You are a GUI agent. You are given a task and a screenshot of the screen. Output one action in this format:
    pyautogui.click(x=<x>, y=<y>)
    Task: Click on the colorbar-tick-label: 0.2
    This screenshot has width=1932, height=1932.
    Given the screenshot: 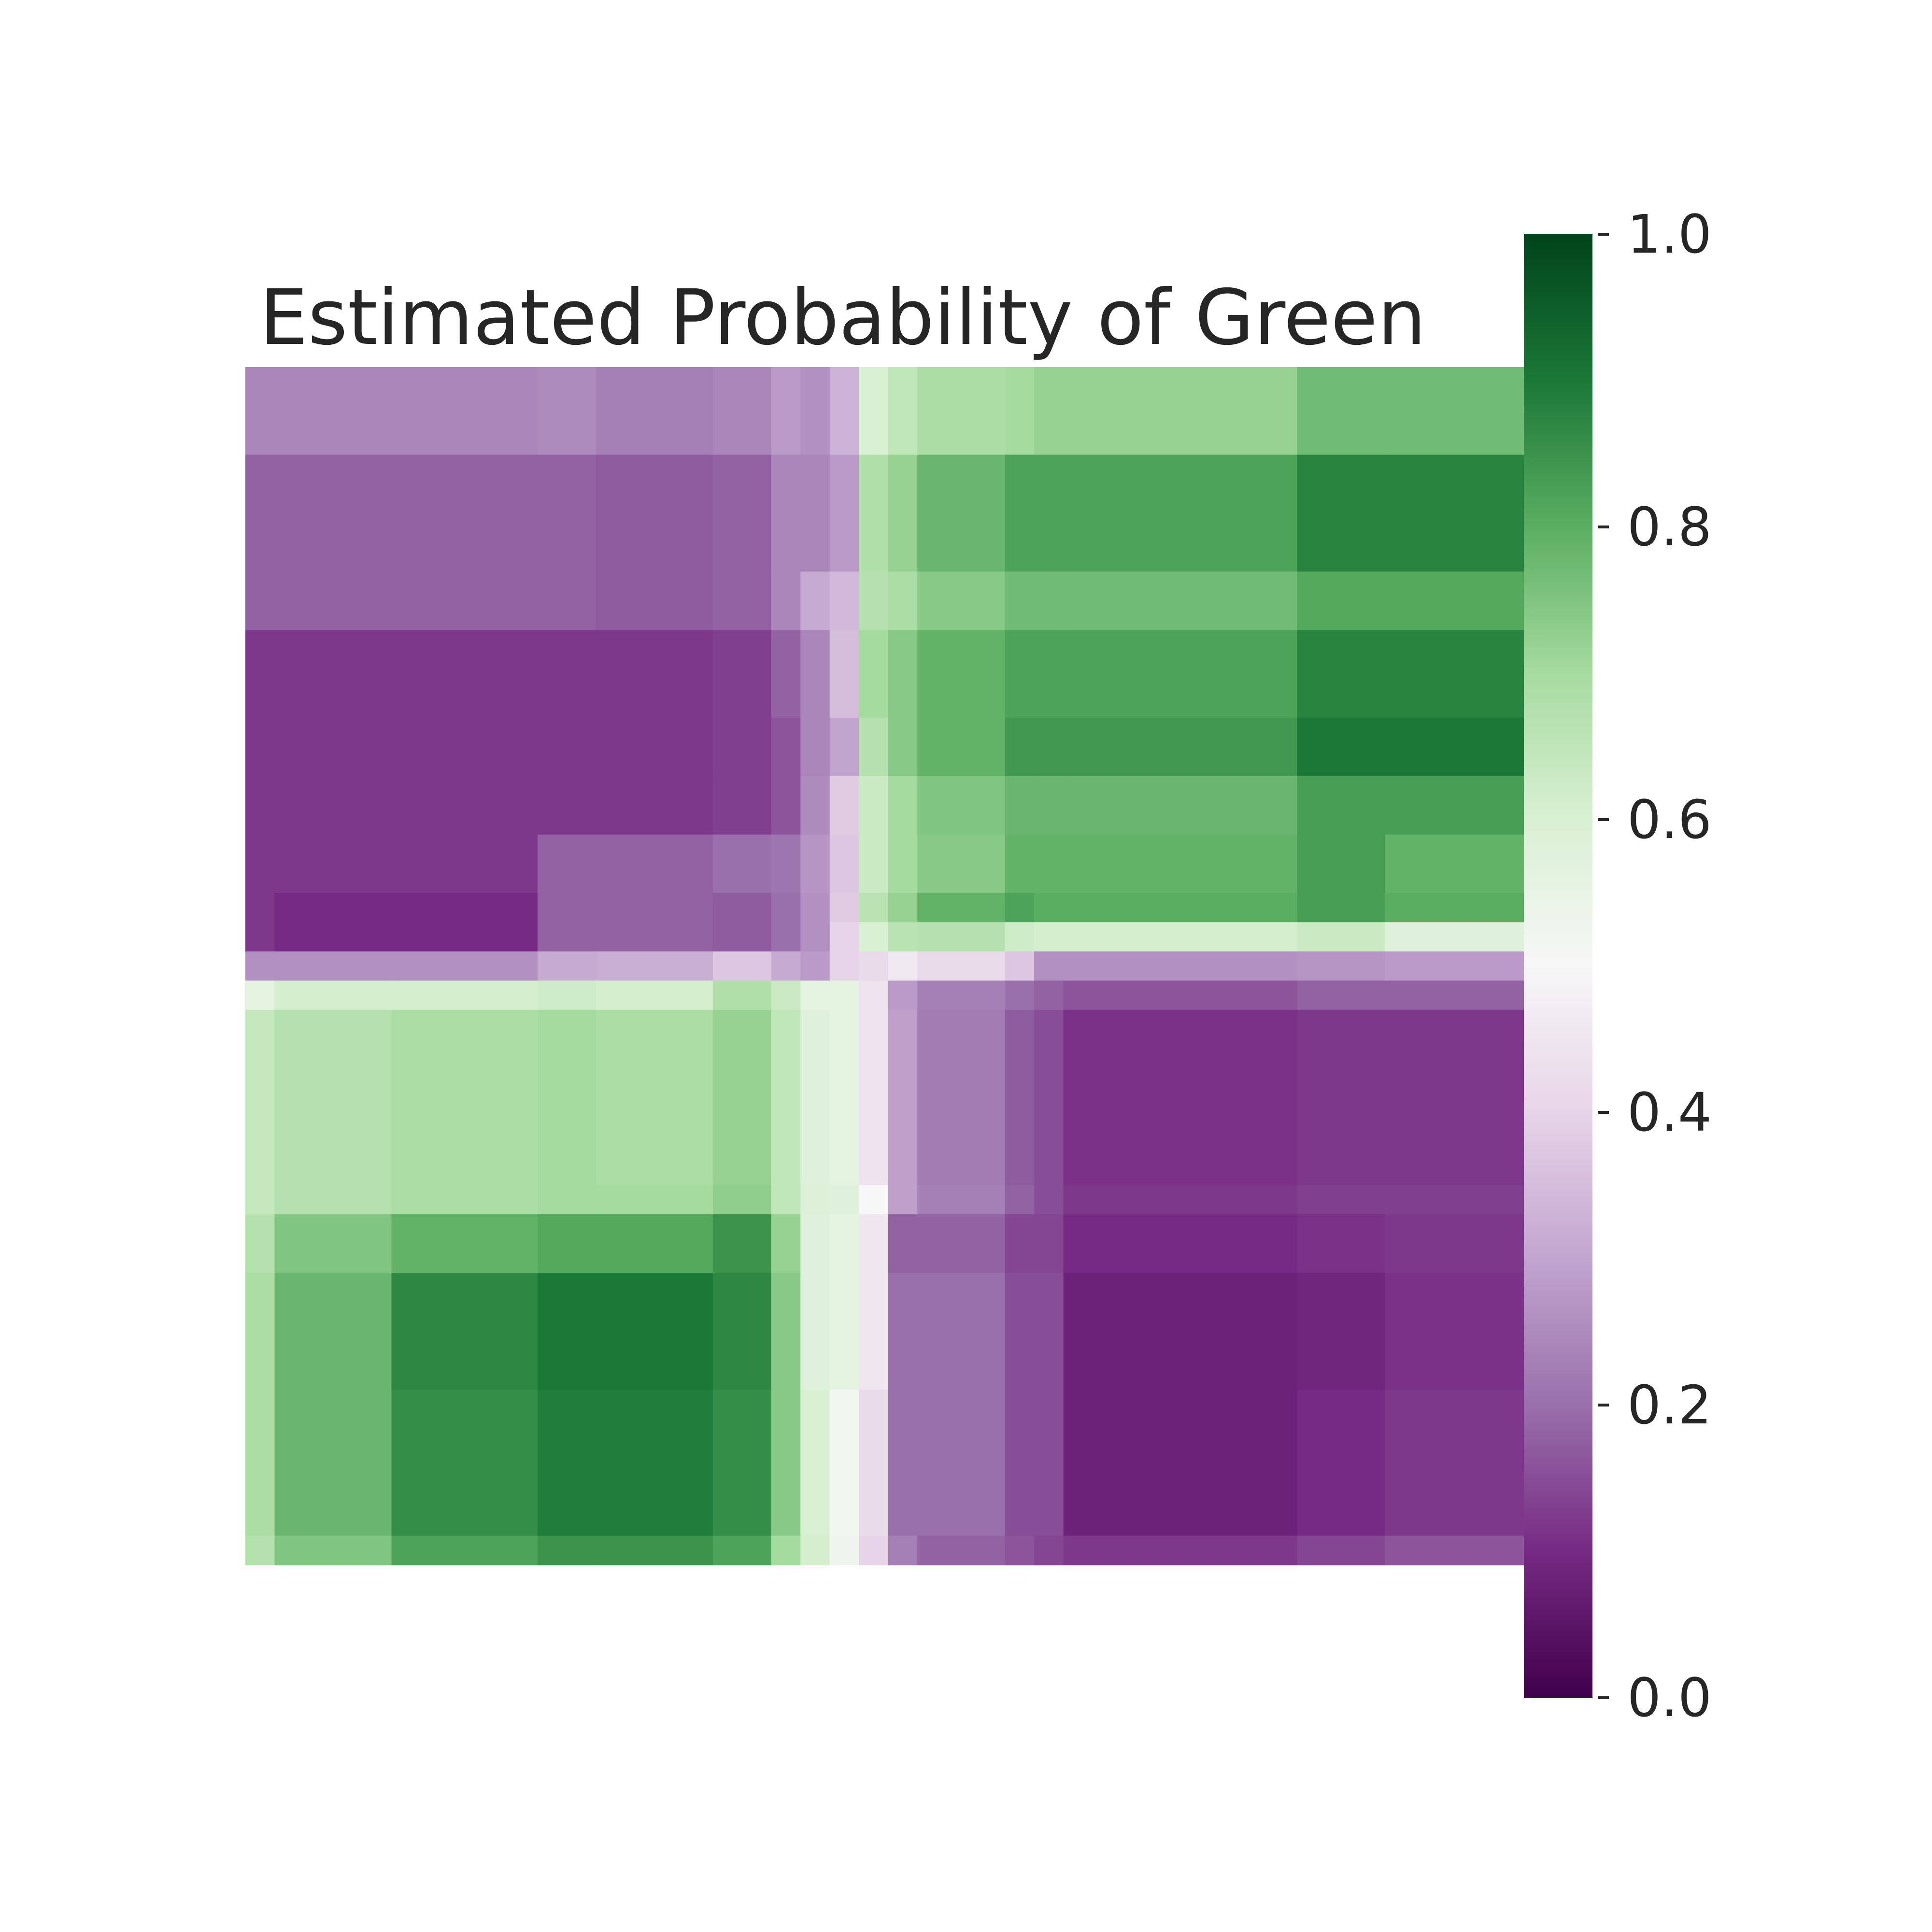 What is the action you would take?
    pyautogui.click(x=1669, y=1405)
    